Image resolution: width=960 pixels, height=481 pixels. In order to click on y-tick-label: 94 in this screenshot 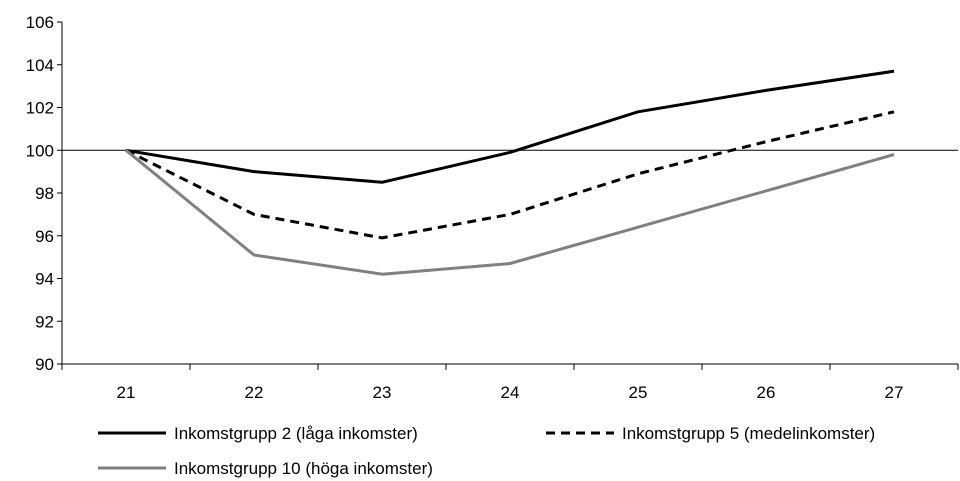, I will do `click(44, 279)`.